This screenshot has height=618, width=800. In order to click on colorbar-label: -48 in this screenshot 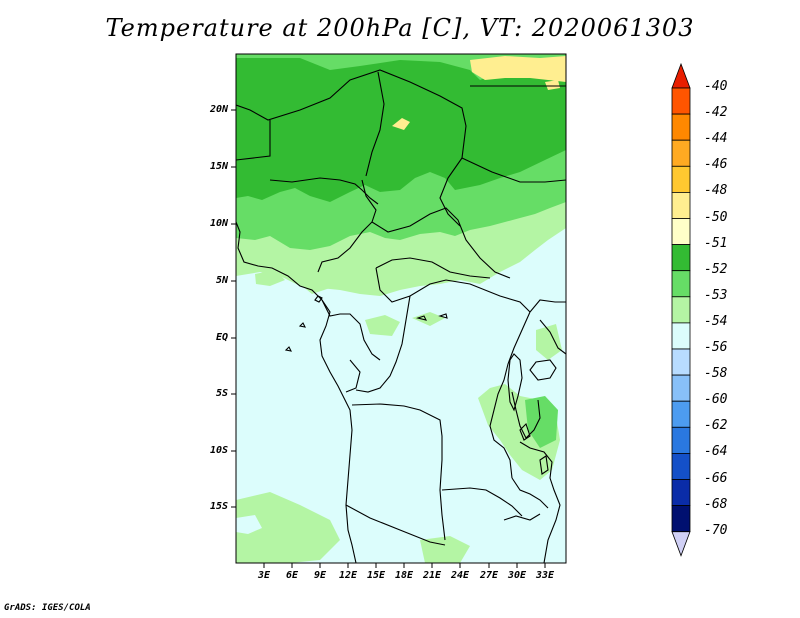, I will do `click(716, 191)`.